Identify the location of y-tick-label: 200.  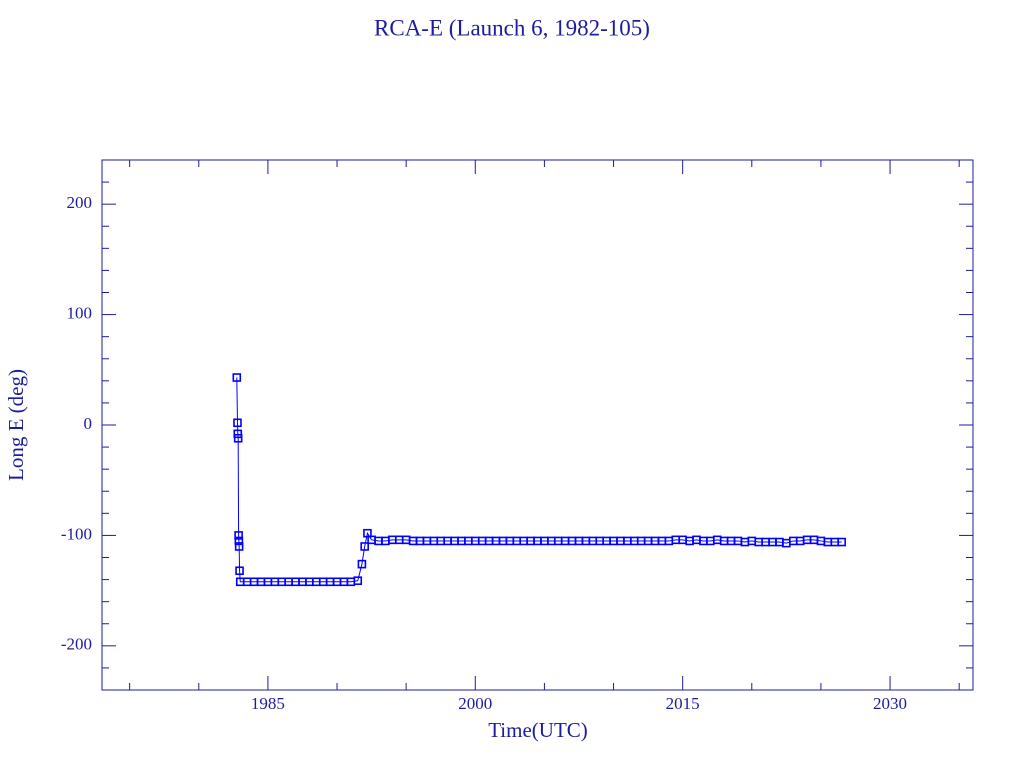
(80, 202).